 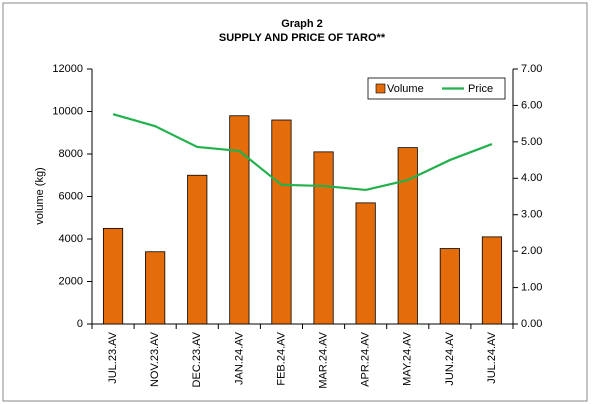 I want to click on x-tick-label: MAR.24.AV, so click(x=323, y=359).